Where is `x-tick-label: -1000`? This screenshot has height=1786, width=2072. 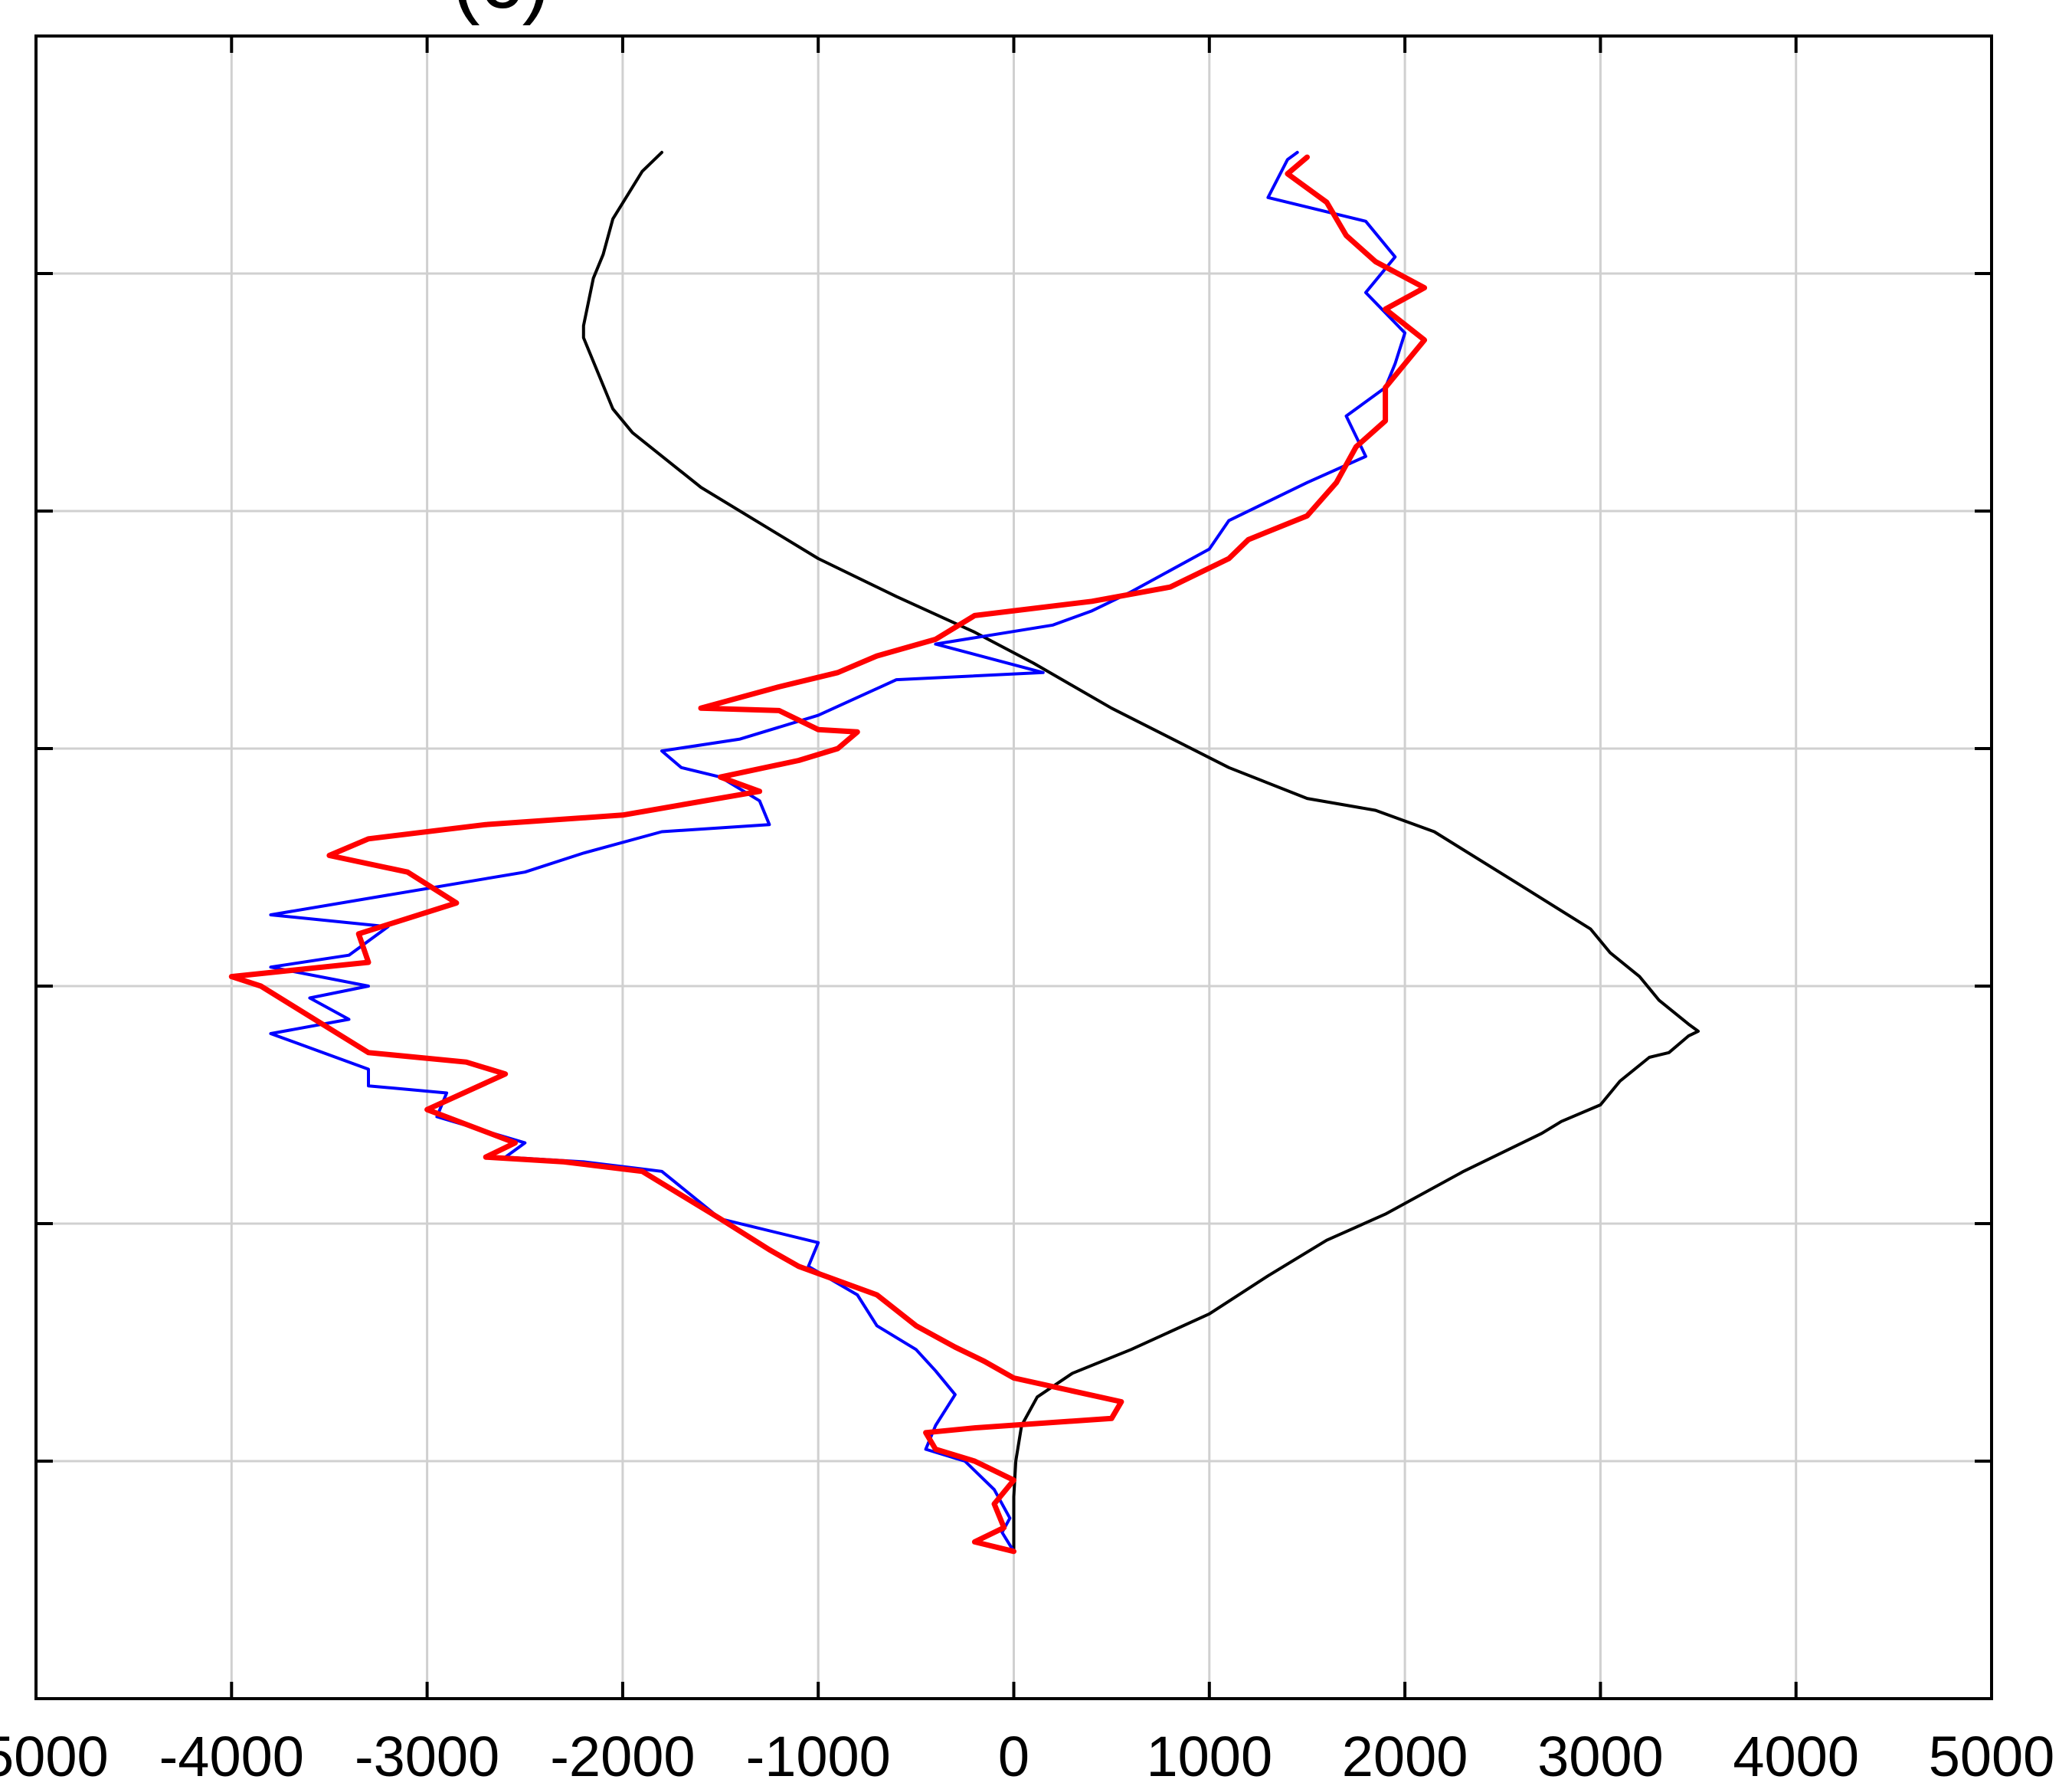
x-tick-label: -1000 is located at coordinates (818, 1755).